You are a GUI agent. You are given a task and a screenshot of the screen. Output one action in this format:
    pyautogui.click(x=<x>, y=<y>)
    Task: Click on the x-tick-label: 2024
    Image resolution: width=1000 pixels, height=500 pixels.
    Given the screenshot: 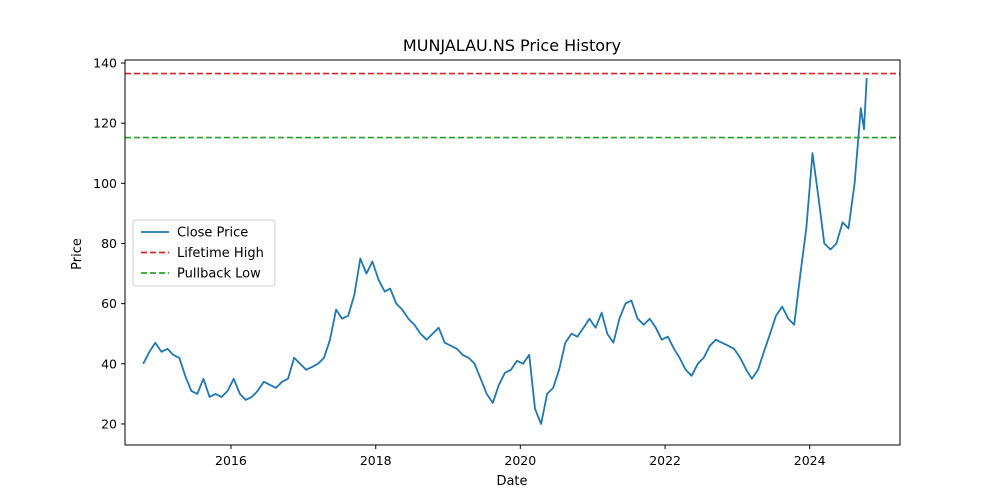 What is the action you would take?
    pyautogui.click(x=810, y=460)
    